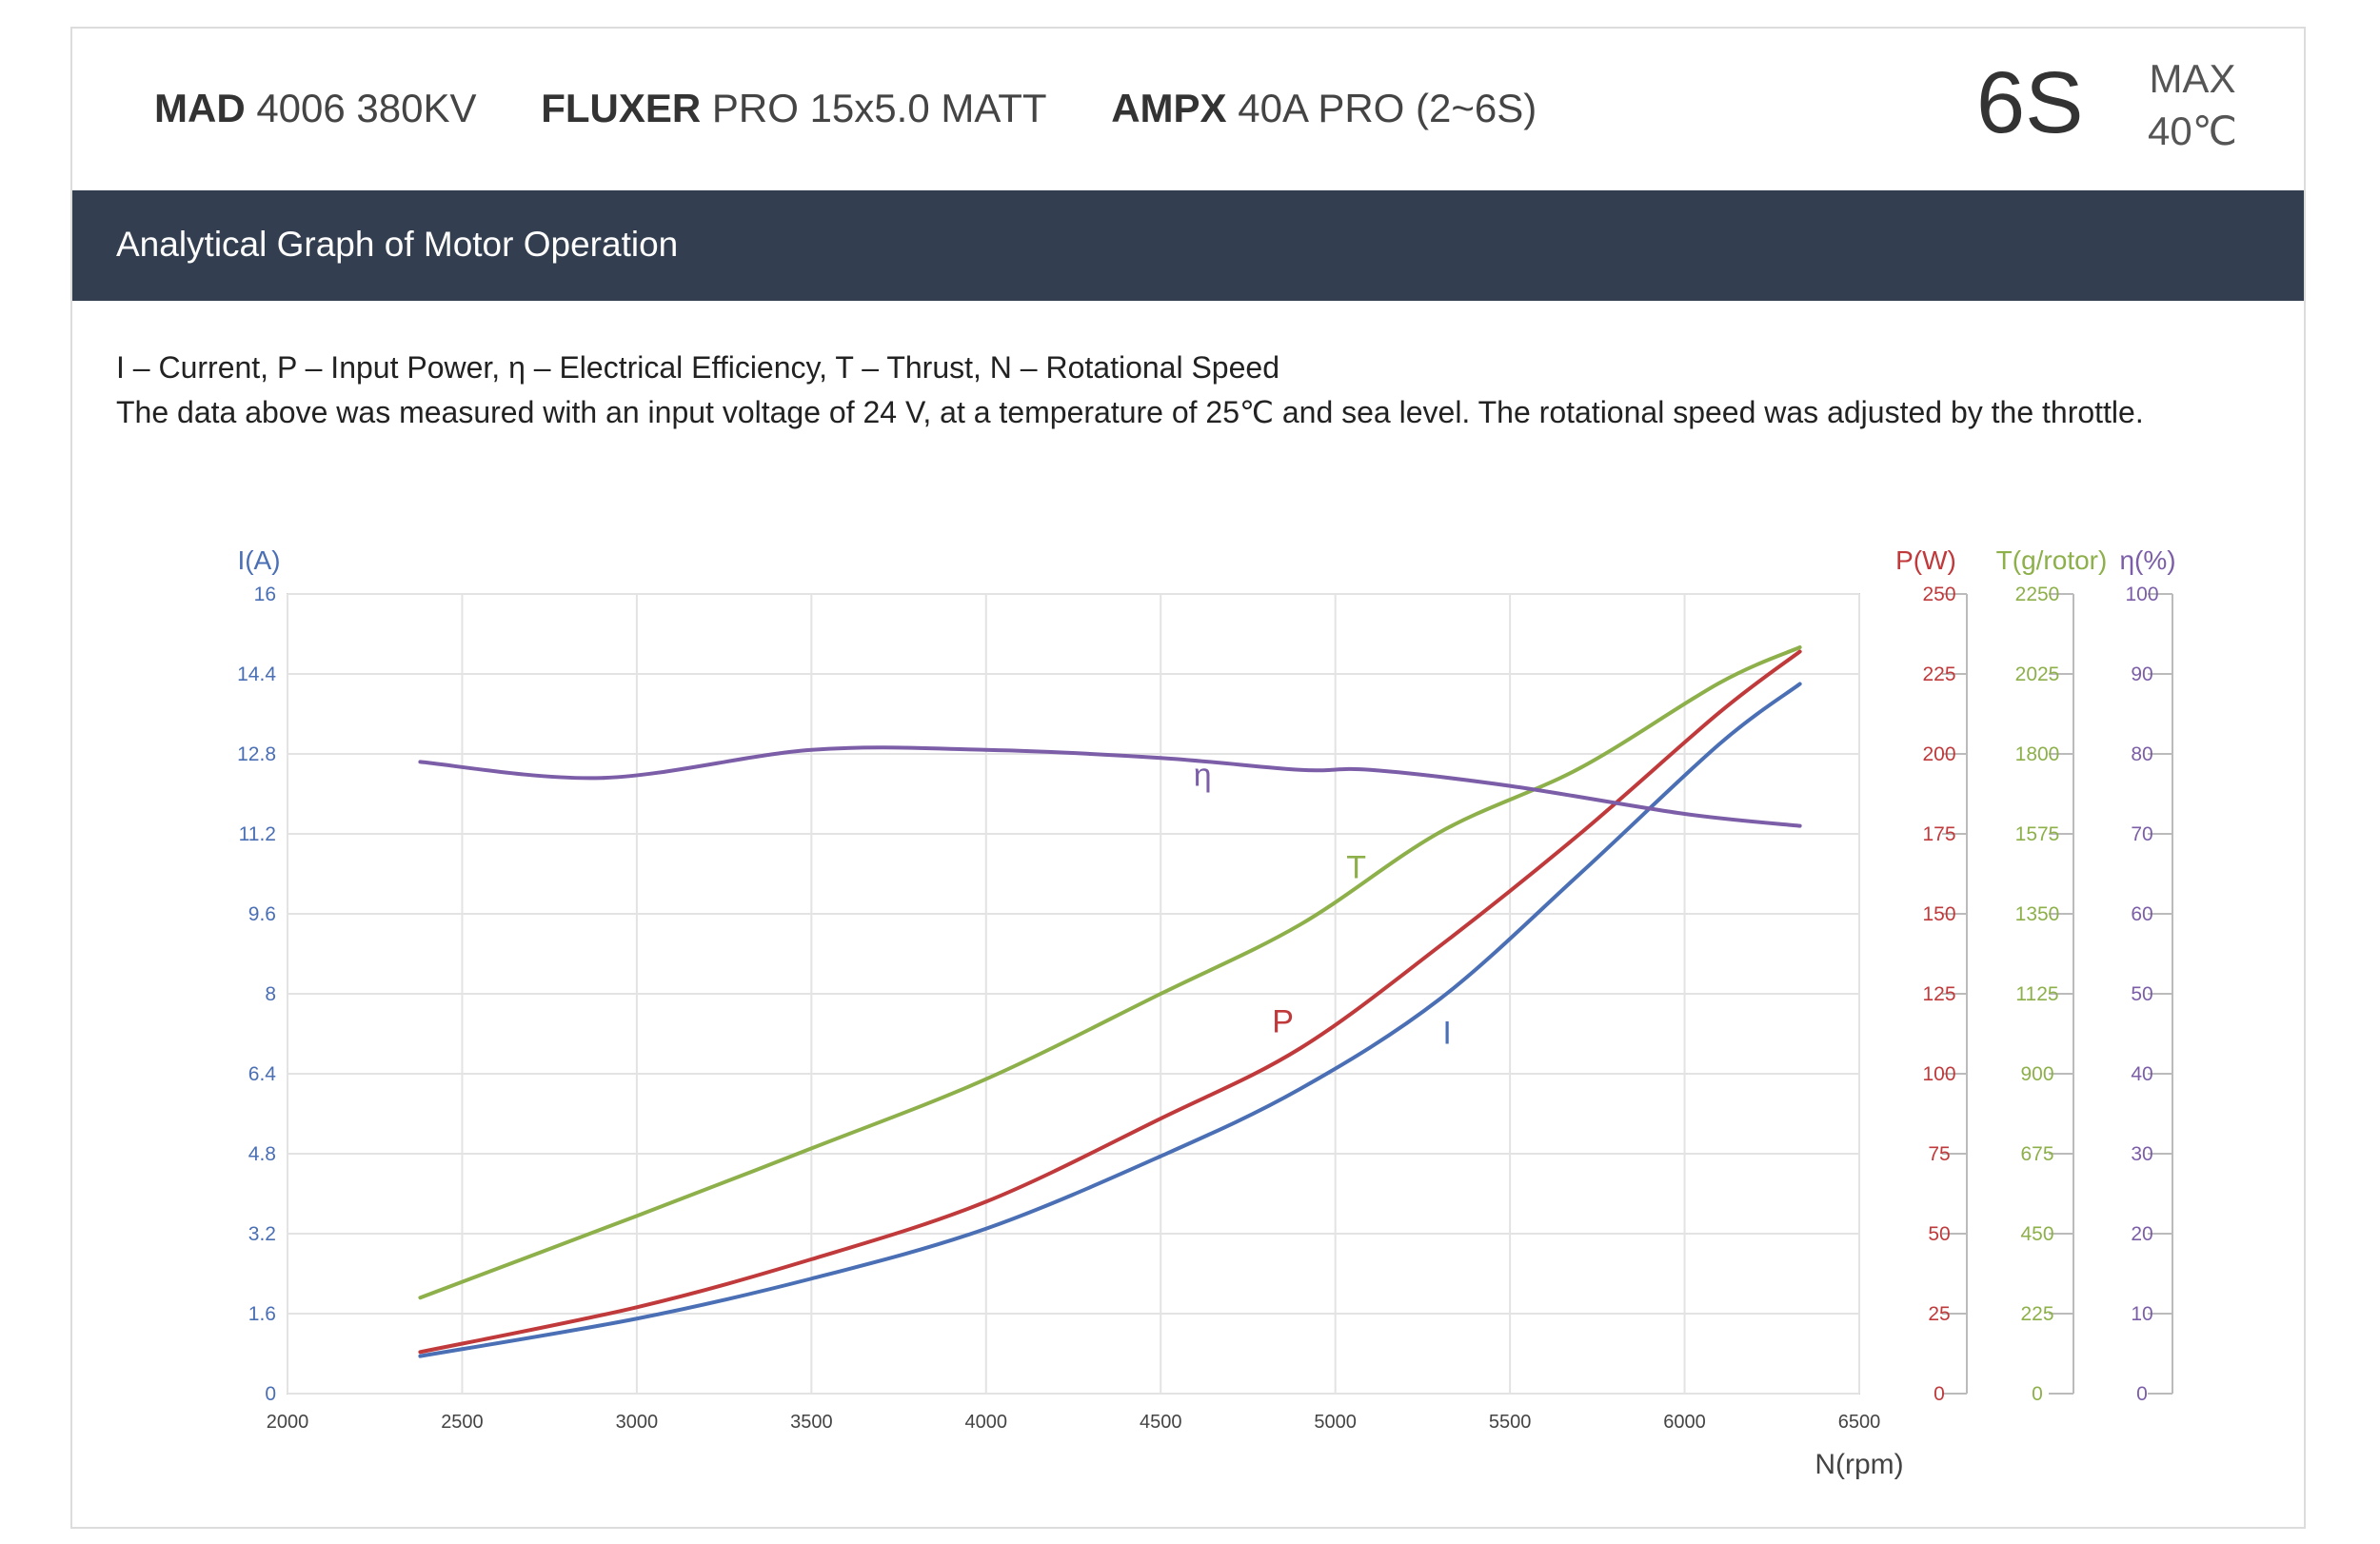 Image resolution: width=2380 pixels, height=1544 pixels. I want to click on x-tick-label: 2000, so click(288, 1422).